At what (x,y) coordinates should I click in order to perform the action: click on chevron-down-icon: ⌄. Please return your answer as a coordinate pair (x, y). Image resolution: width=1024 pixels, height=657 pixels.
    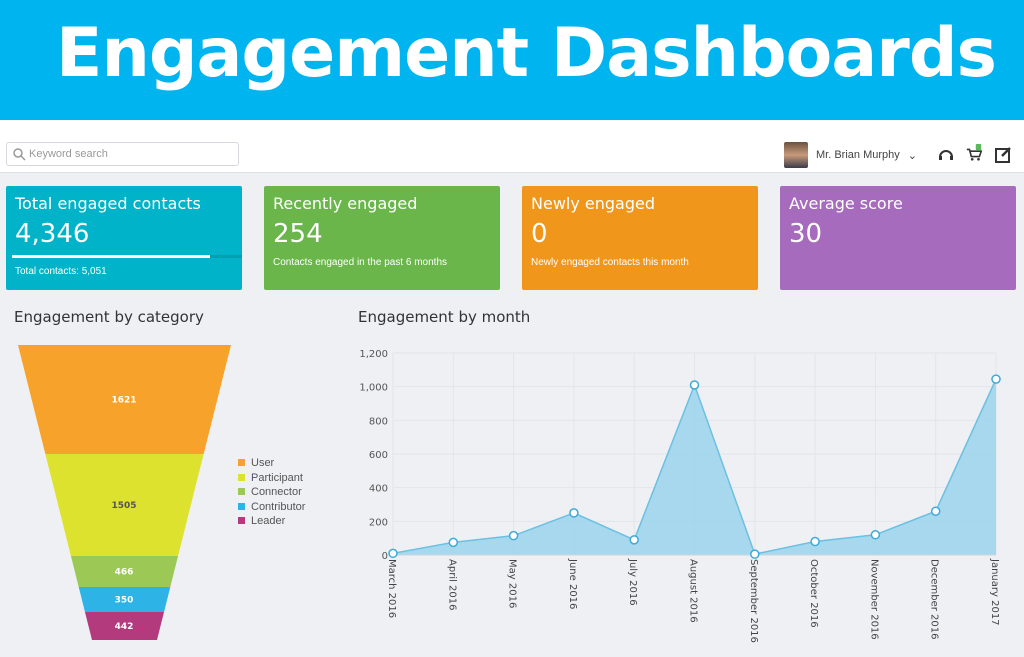
    Looking at the image, I should click on (912, 155).